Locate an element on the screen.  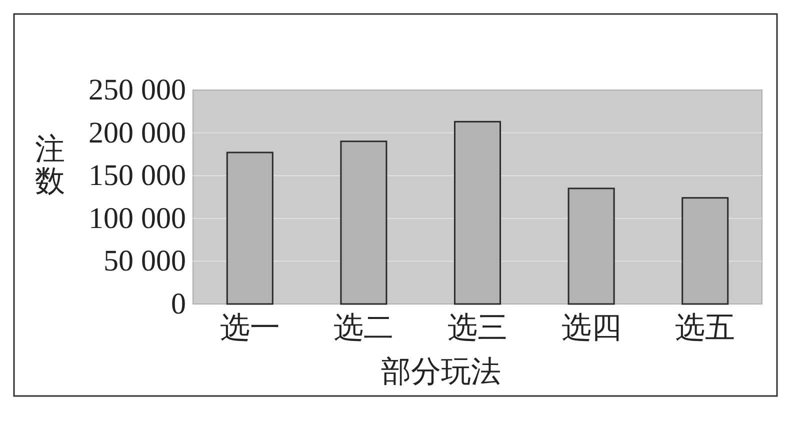
x-axis-title: 部分玩法 is located at coordinates (441, 372).